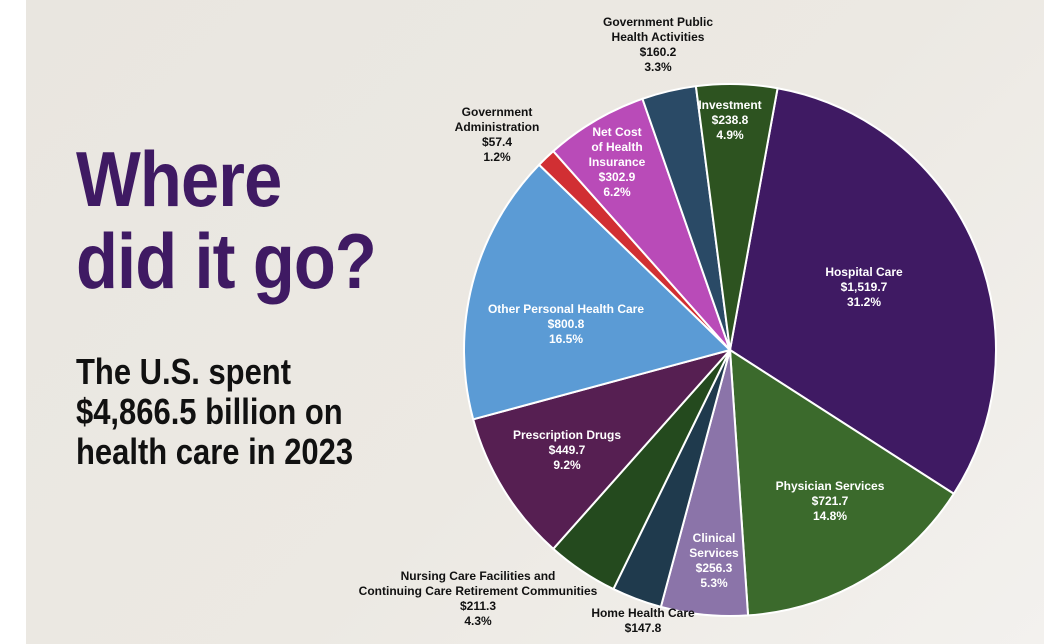  Describe the element at coordinates (729, 120) in the screenshot. I see `slice-label-investment: Investment $238.8 4.9%` at that location.